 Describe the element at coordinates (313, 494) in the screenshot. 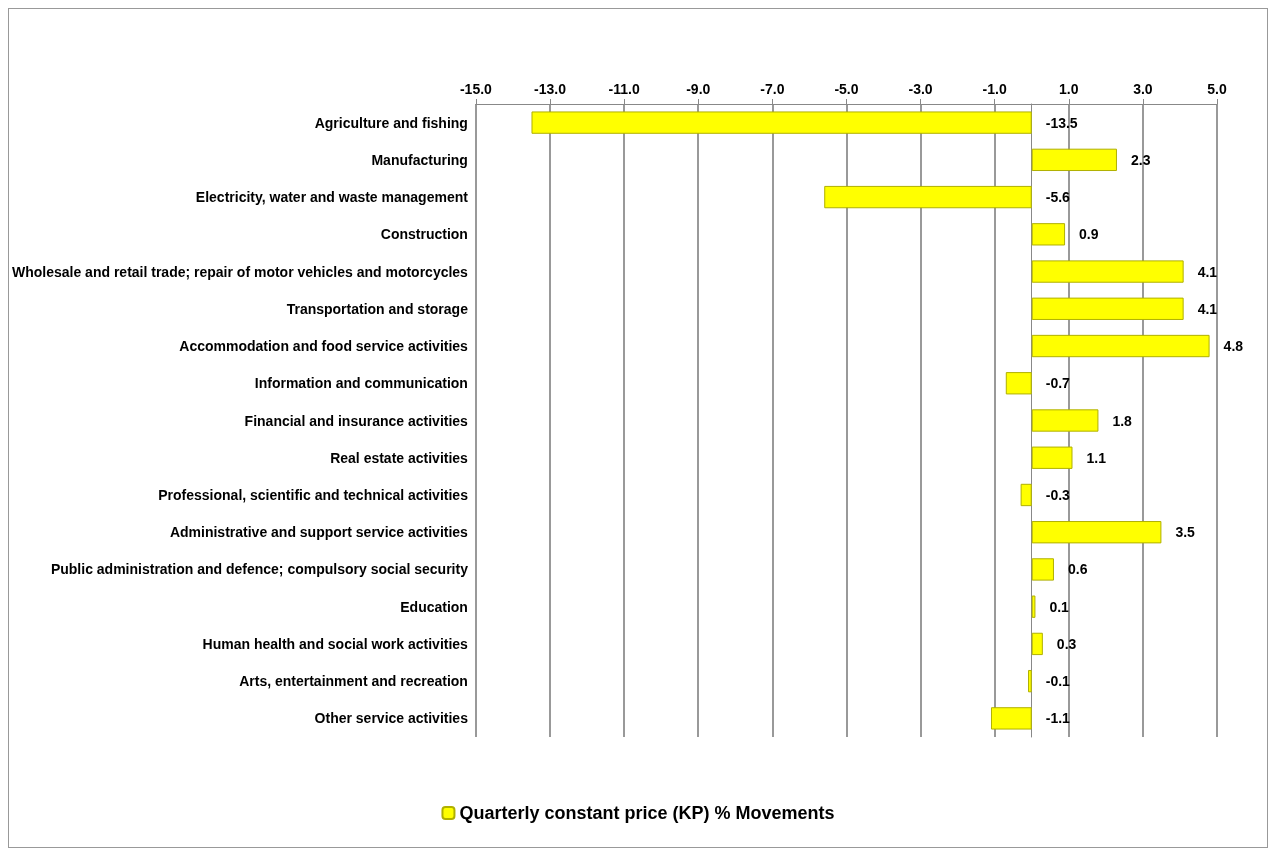

I see `y-tick-label: Professional, scientific and technical activities` at that location.